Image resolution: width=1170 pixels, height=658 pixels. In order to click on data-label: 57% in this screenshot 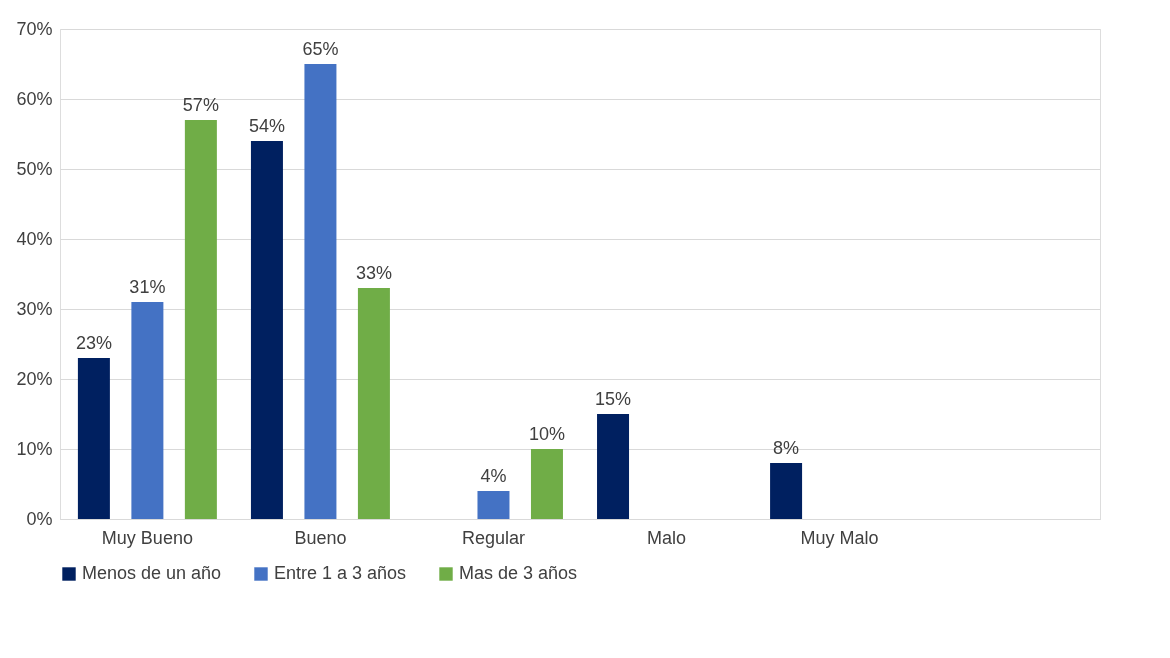, I will do `click(200, 105)`.